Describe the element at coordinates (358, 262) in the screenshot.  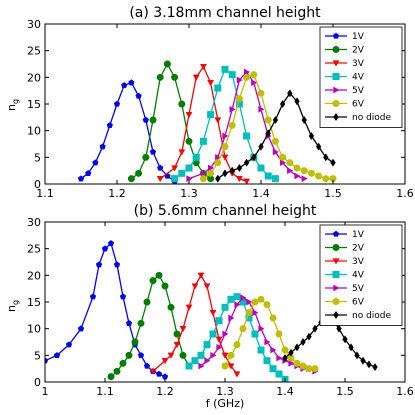
I see `legend-label: 3V` at that location.